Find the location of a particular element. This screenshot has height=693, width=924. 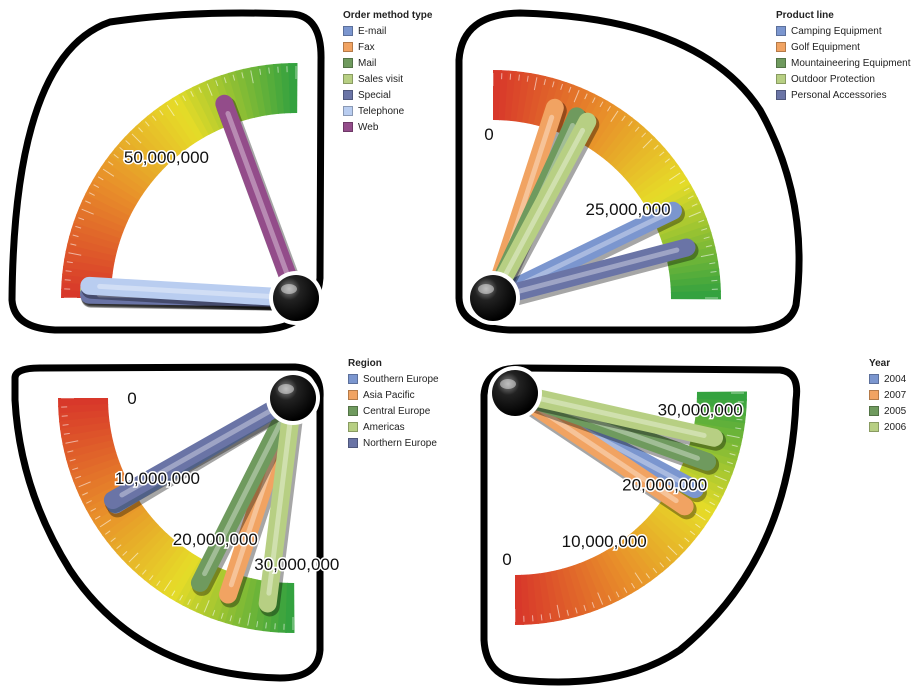

legend-label: Personal Accessories is located at coordinates (839, 95).